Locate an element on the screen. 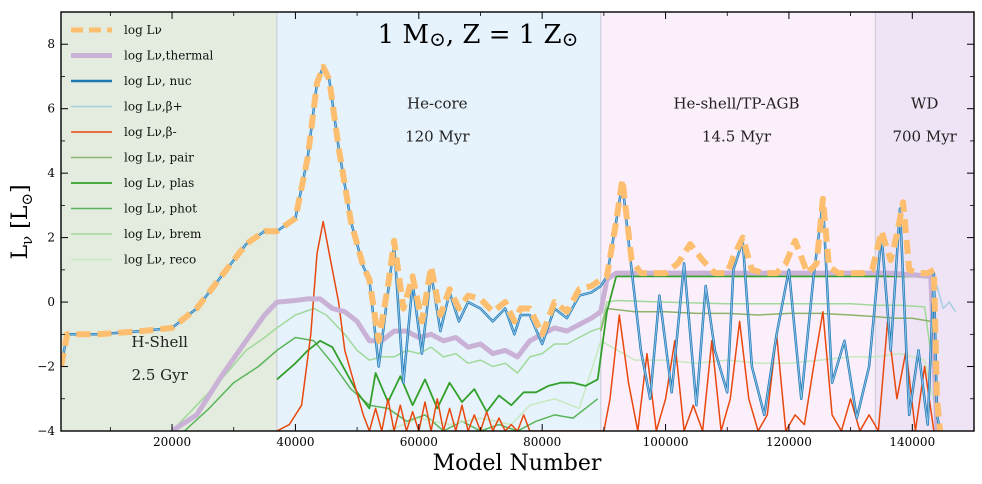 Image resolution: width=982 pixels, height=484 pixels. x-tick-label: 80000 is located at coordinates (542, 442).